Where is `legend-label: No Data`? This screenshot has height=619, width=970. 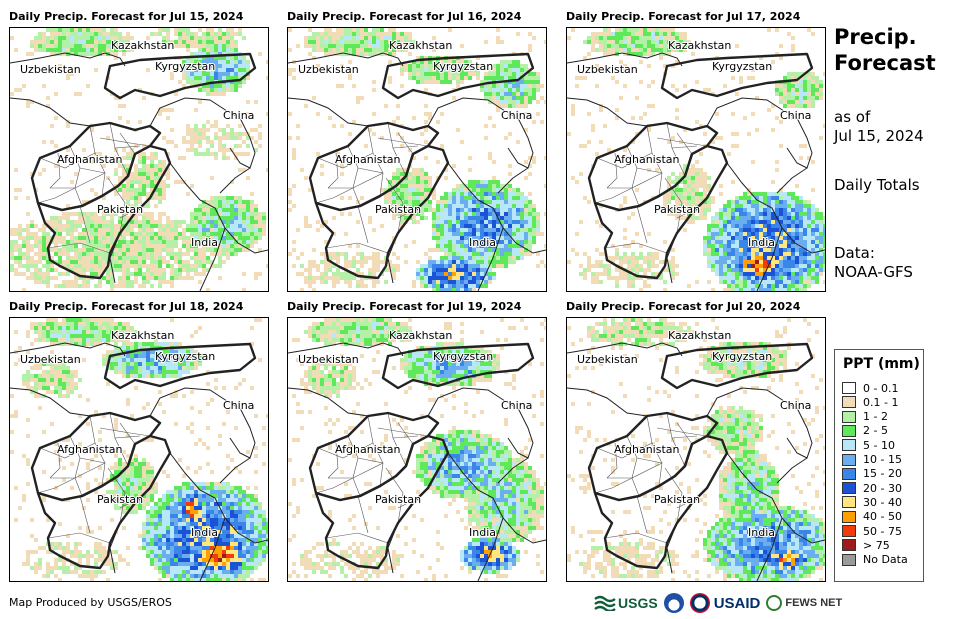 legend-label: No Data is located at coordinates (885, 560).